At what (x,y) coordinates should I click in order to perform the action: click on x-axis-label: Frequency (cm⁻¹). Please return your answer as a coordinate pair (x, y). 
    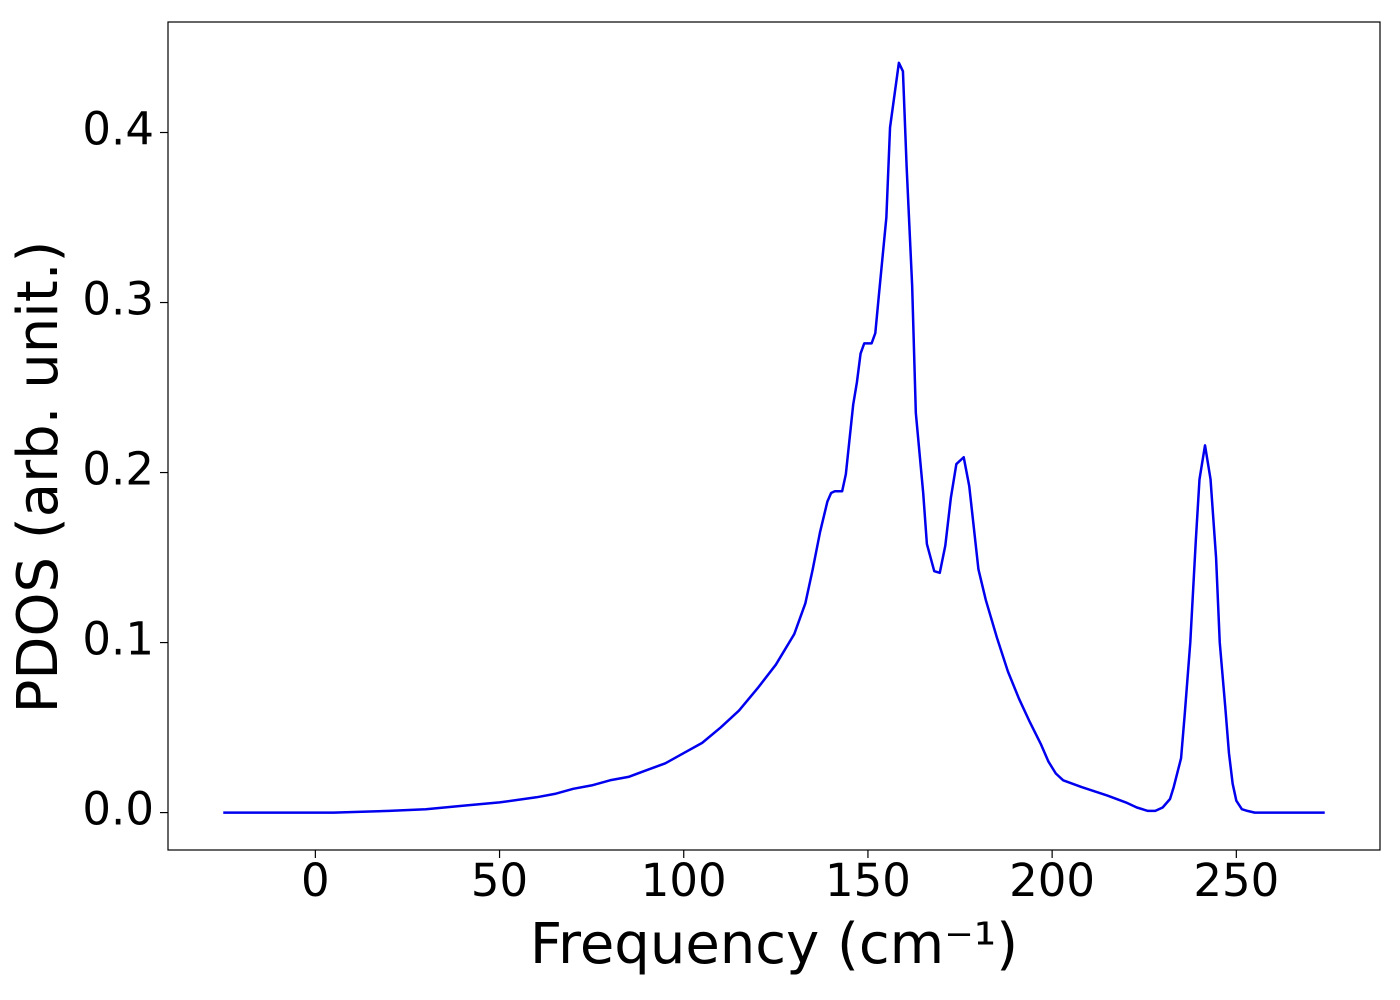
    Looking at the image, I should click on (774, 944).